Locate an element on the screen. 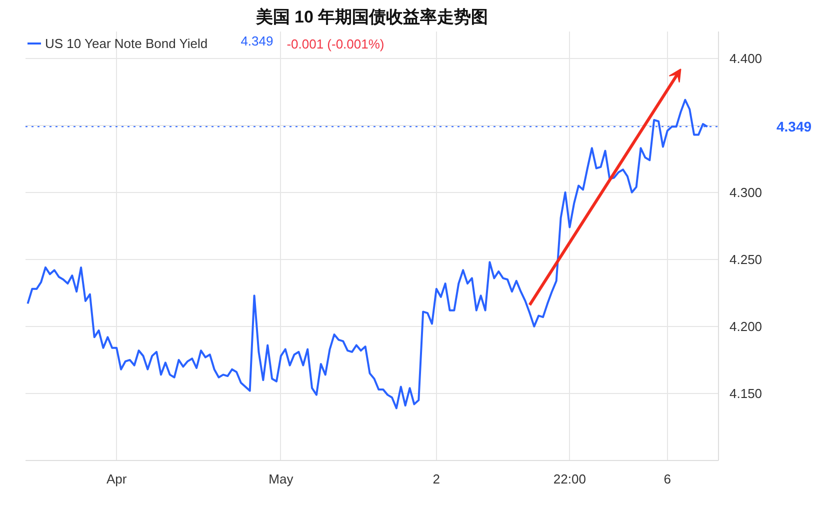 The width and height of the screenshot is (814, 532). annotation: 4.349 is located at coordinates (257, 41).